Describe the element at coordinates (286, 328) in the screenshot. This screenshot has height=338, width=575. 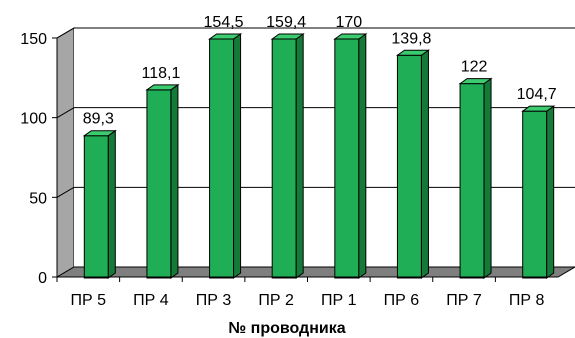
I see `x-axis-title: № проводника` at that location.